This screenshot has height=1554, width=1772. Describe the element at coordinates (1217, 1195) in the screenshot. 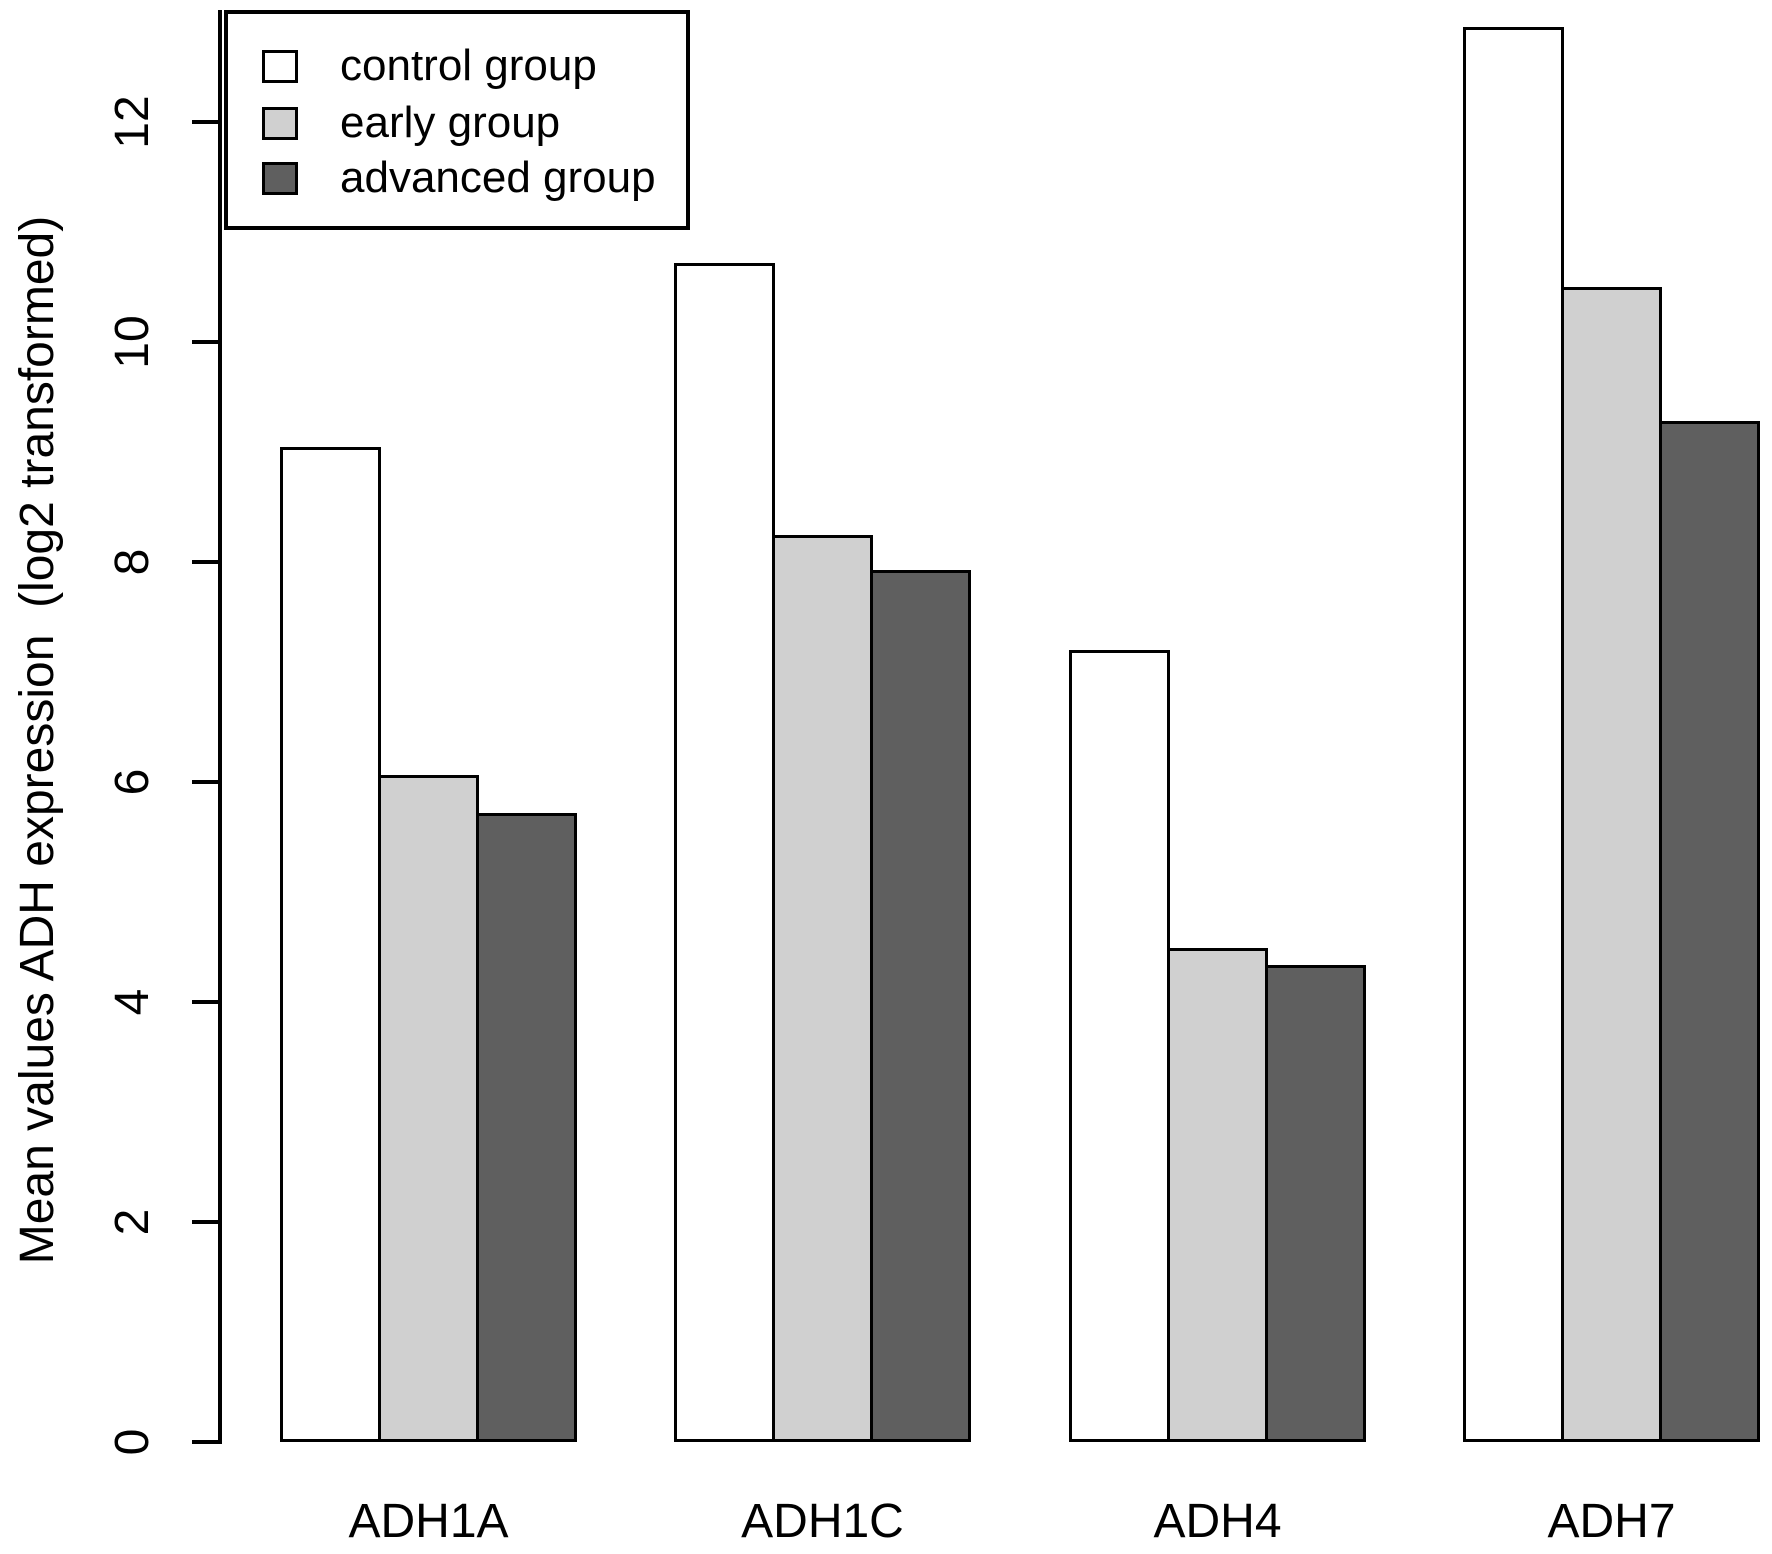

I see `bar-adh4-early-group` at that location.